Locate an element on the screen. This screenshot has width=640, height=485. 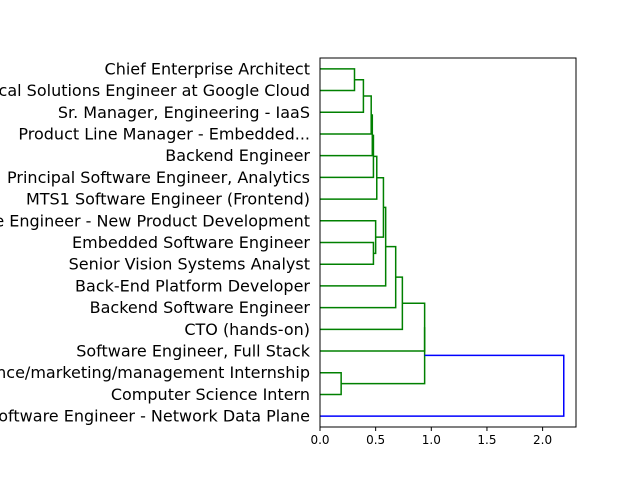
leaf-label: Software Engineer, Full Stack is located at coordinates (193, 351).